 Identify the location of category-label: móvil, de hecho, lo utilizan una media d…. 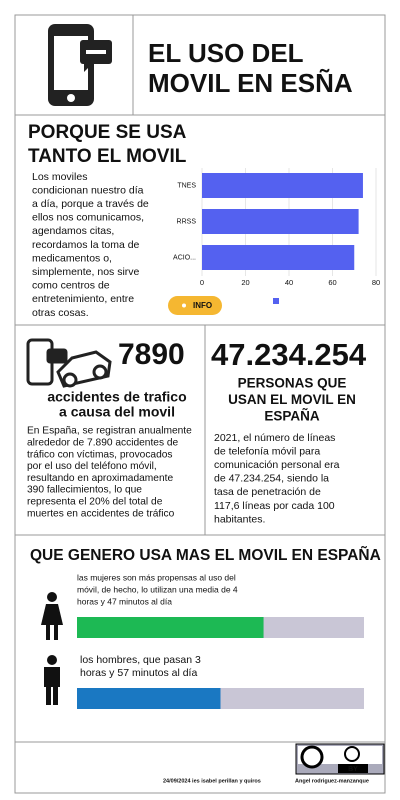
(157, 589).